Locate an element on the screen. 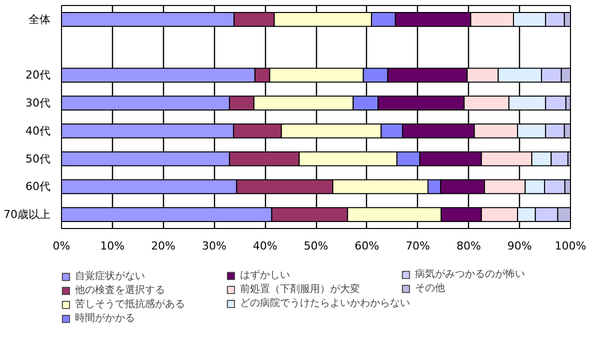 The width and height of the screenshot is (590, 350). y-tick-label: 60代 is located at coordinates (38, 187).